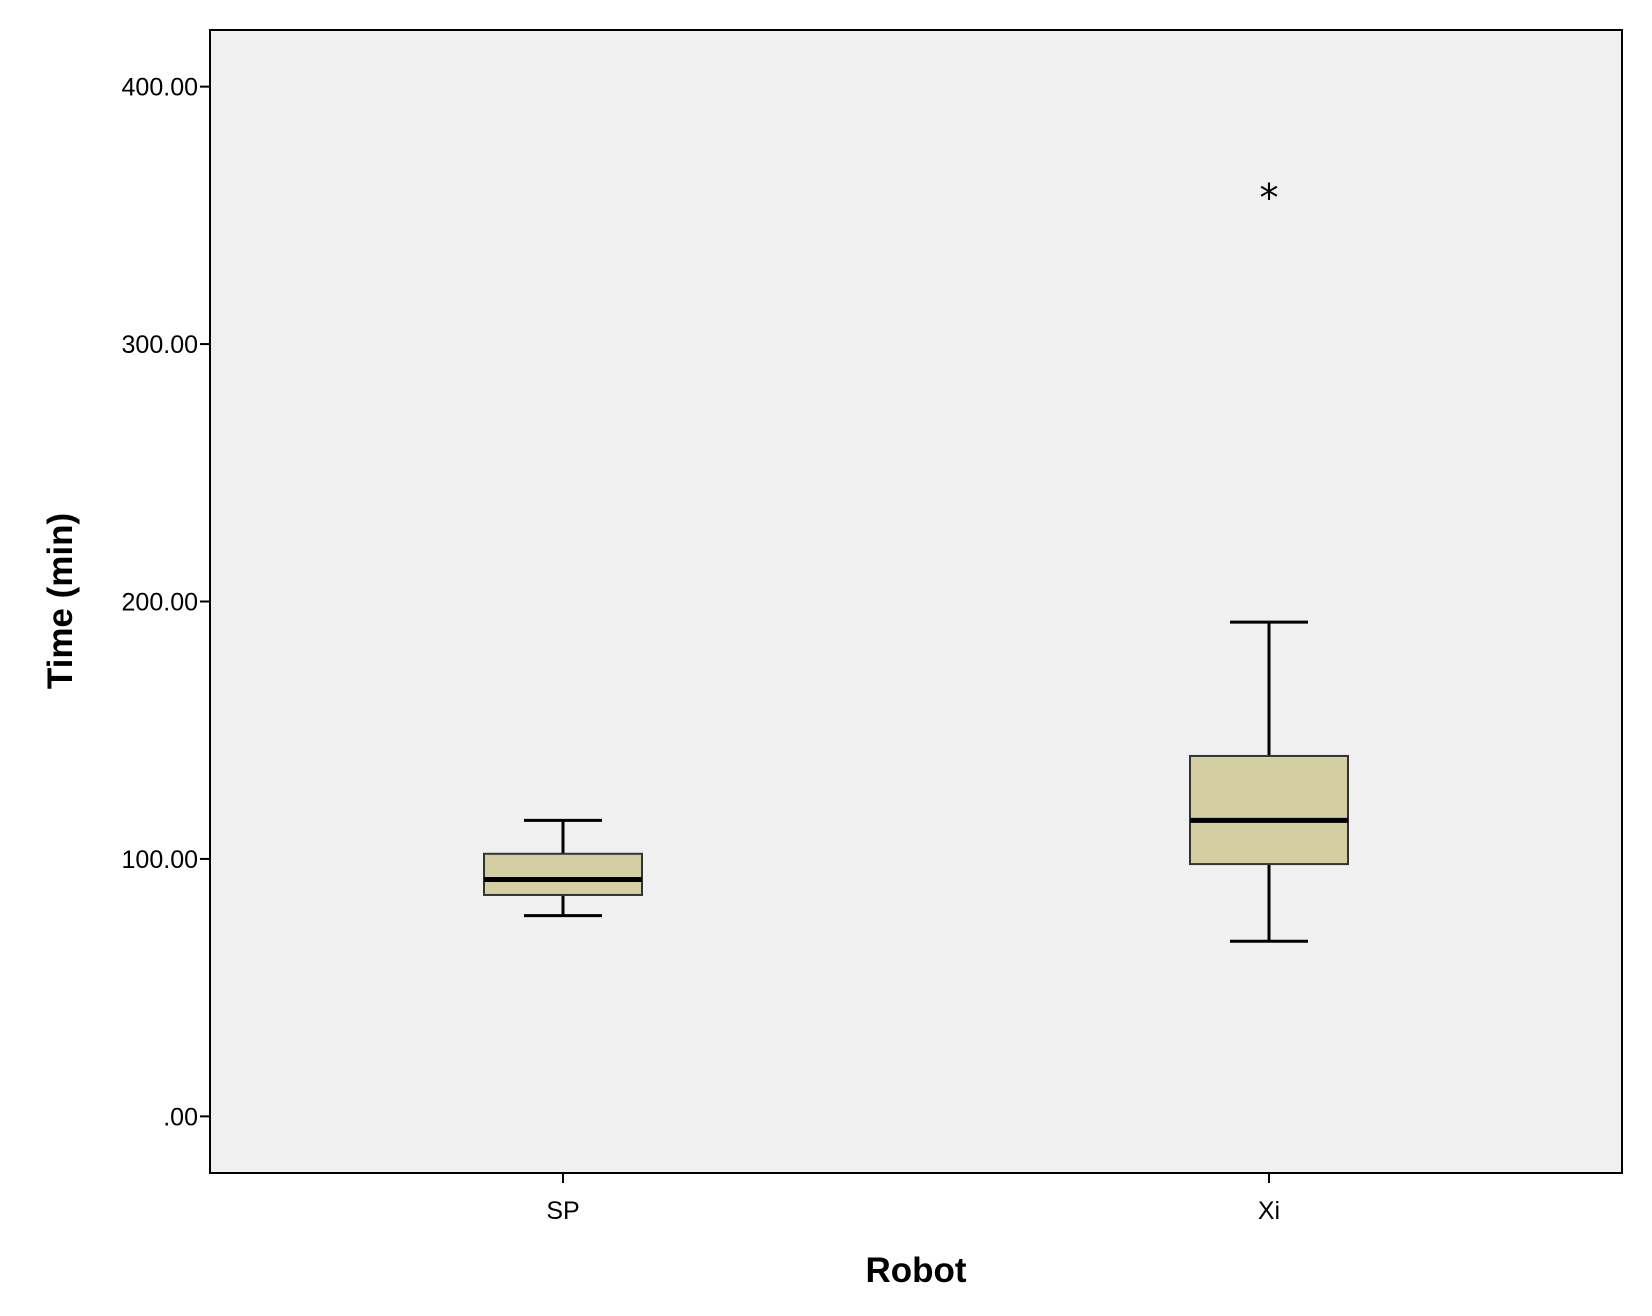 The image size is (1652, 1316). I want to click on y-axis: .00 100.00 200.00 300.00 400.00, so click(166, 602).